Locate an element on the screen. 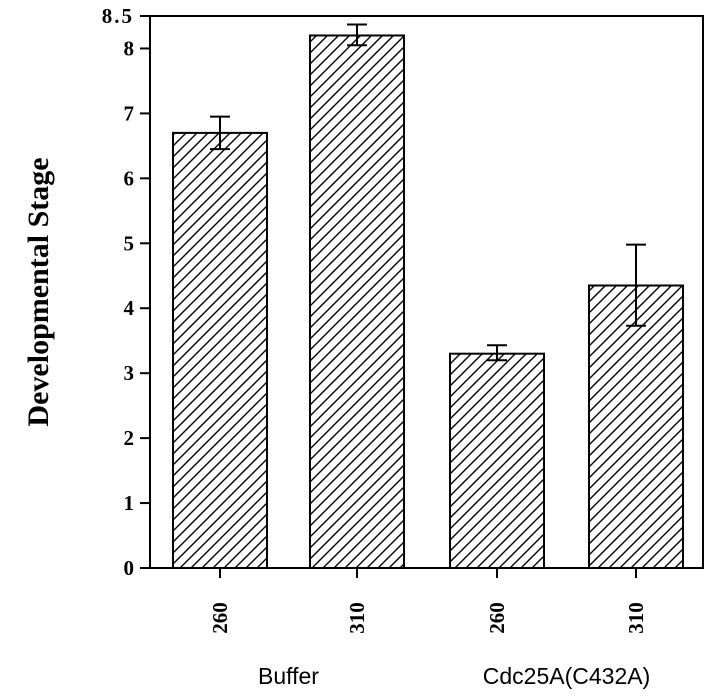 Image resolution: width=714 pixels, height=696 pixels. y-tick-label: 6 is located at coordinates (129, 178).